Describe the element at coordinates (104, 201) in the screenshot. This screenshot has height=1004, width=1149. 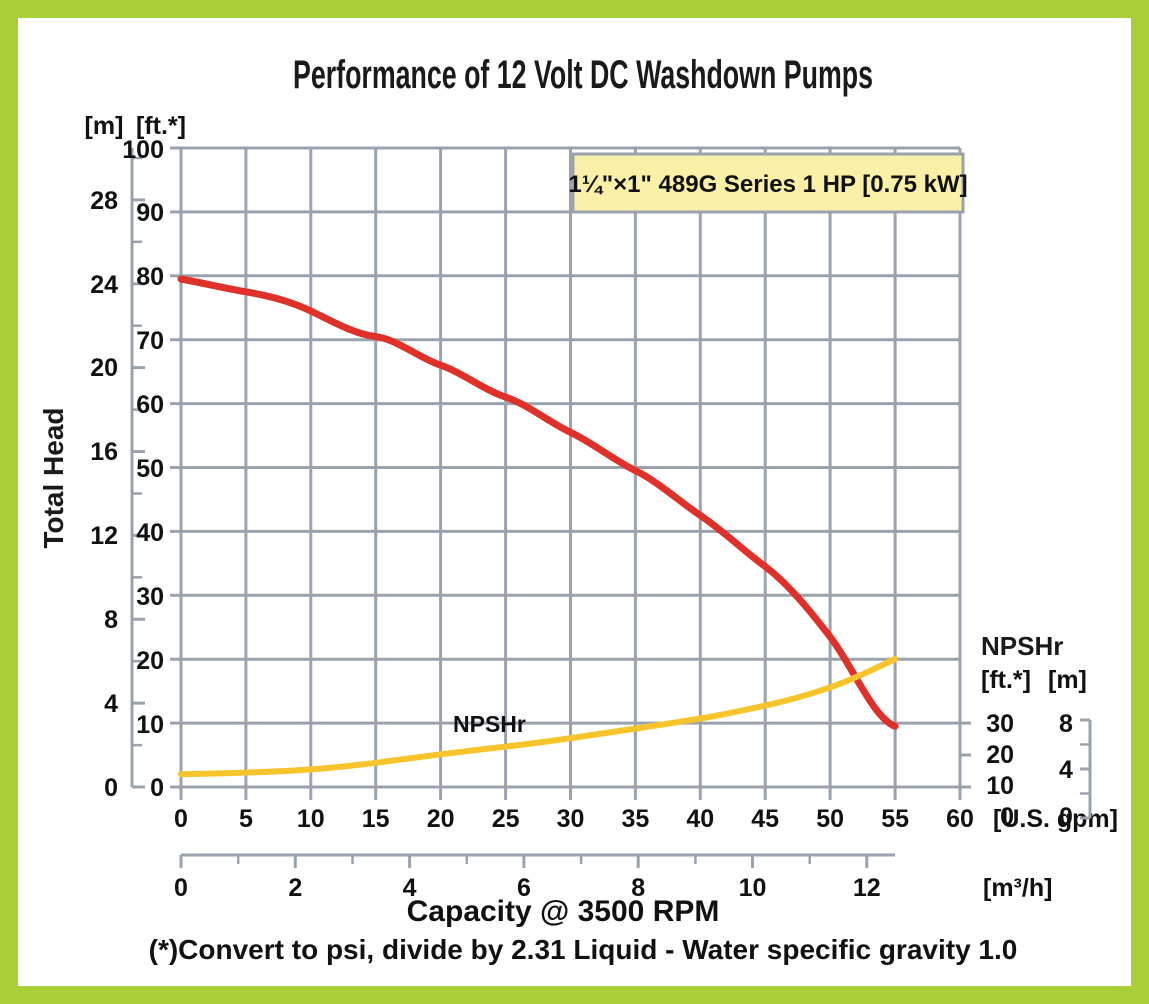
I see `ytick-m-28: 28` at that location.